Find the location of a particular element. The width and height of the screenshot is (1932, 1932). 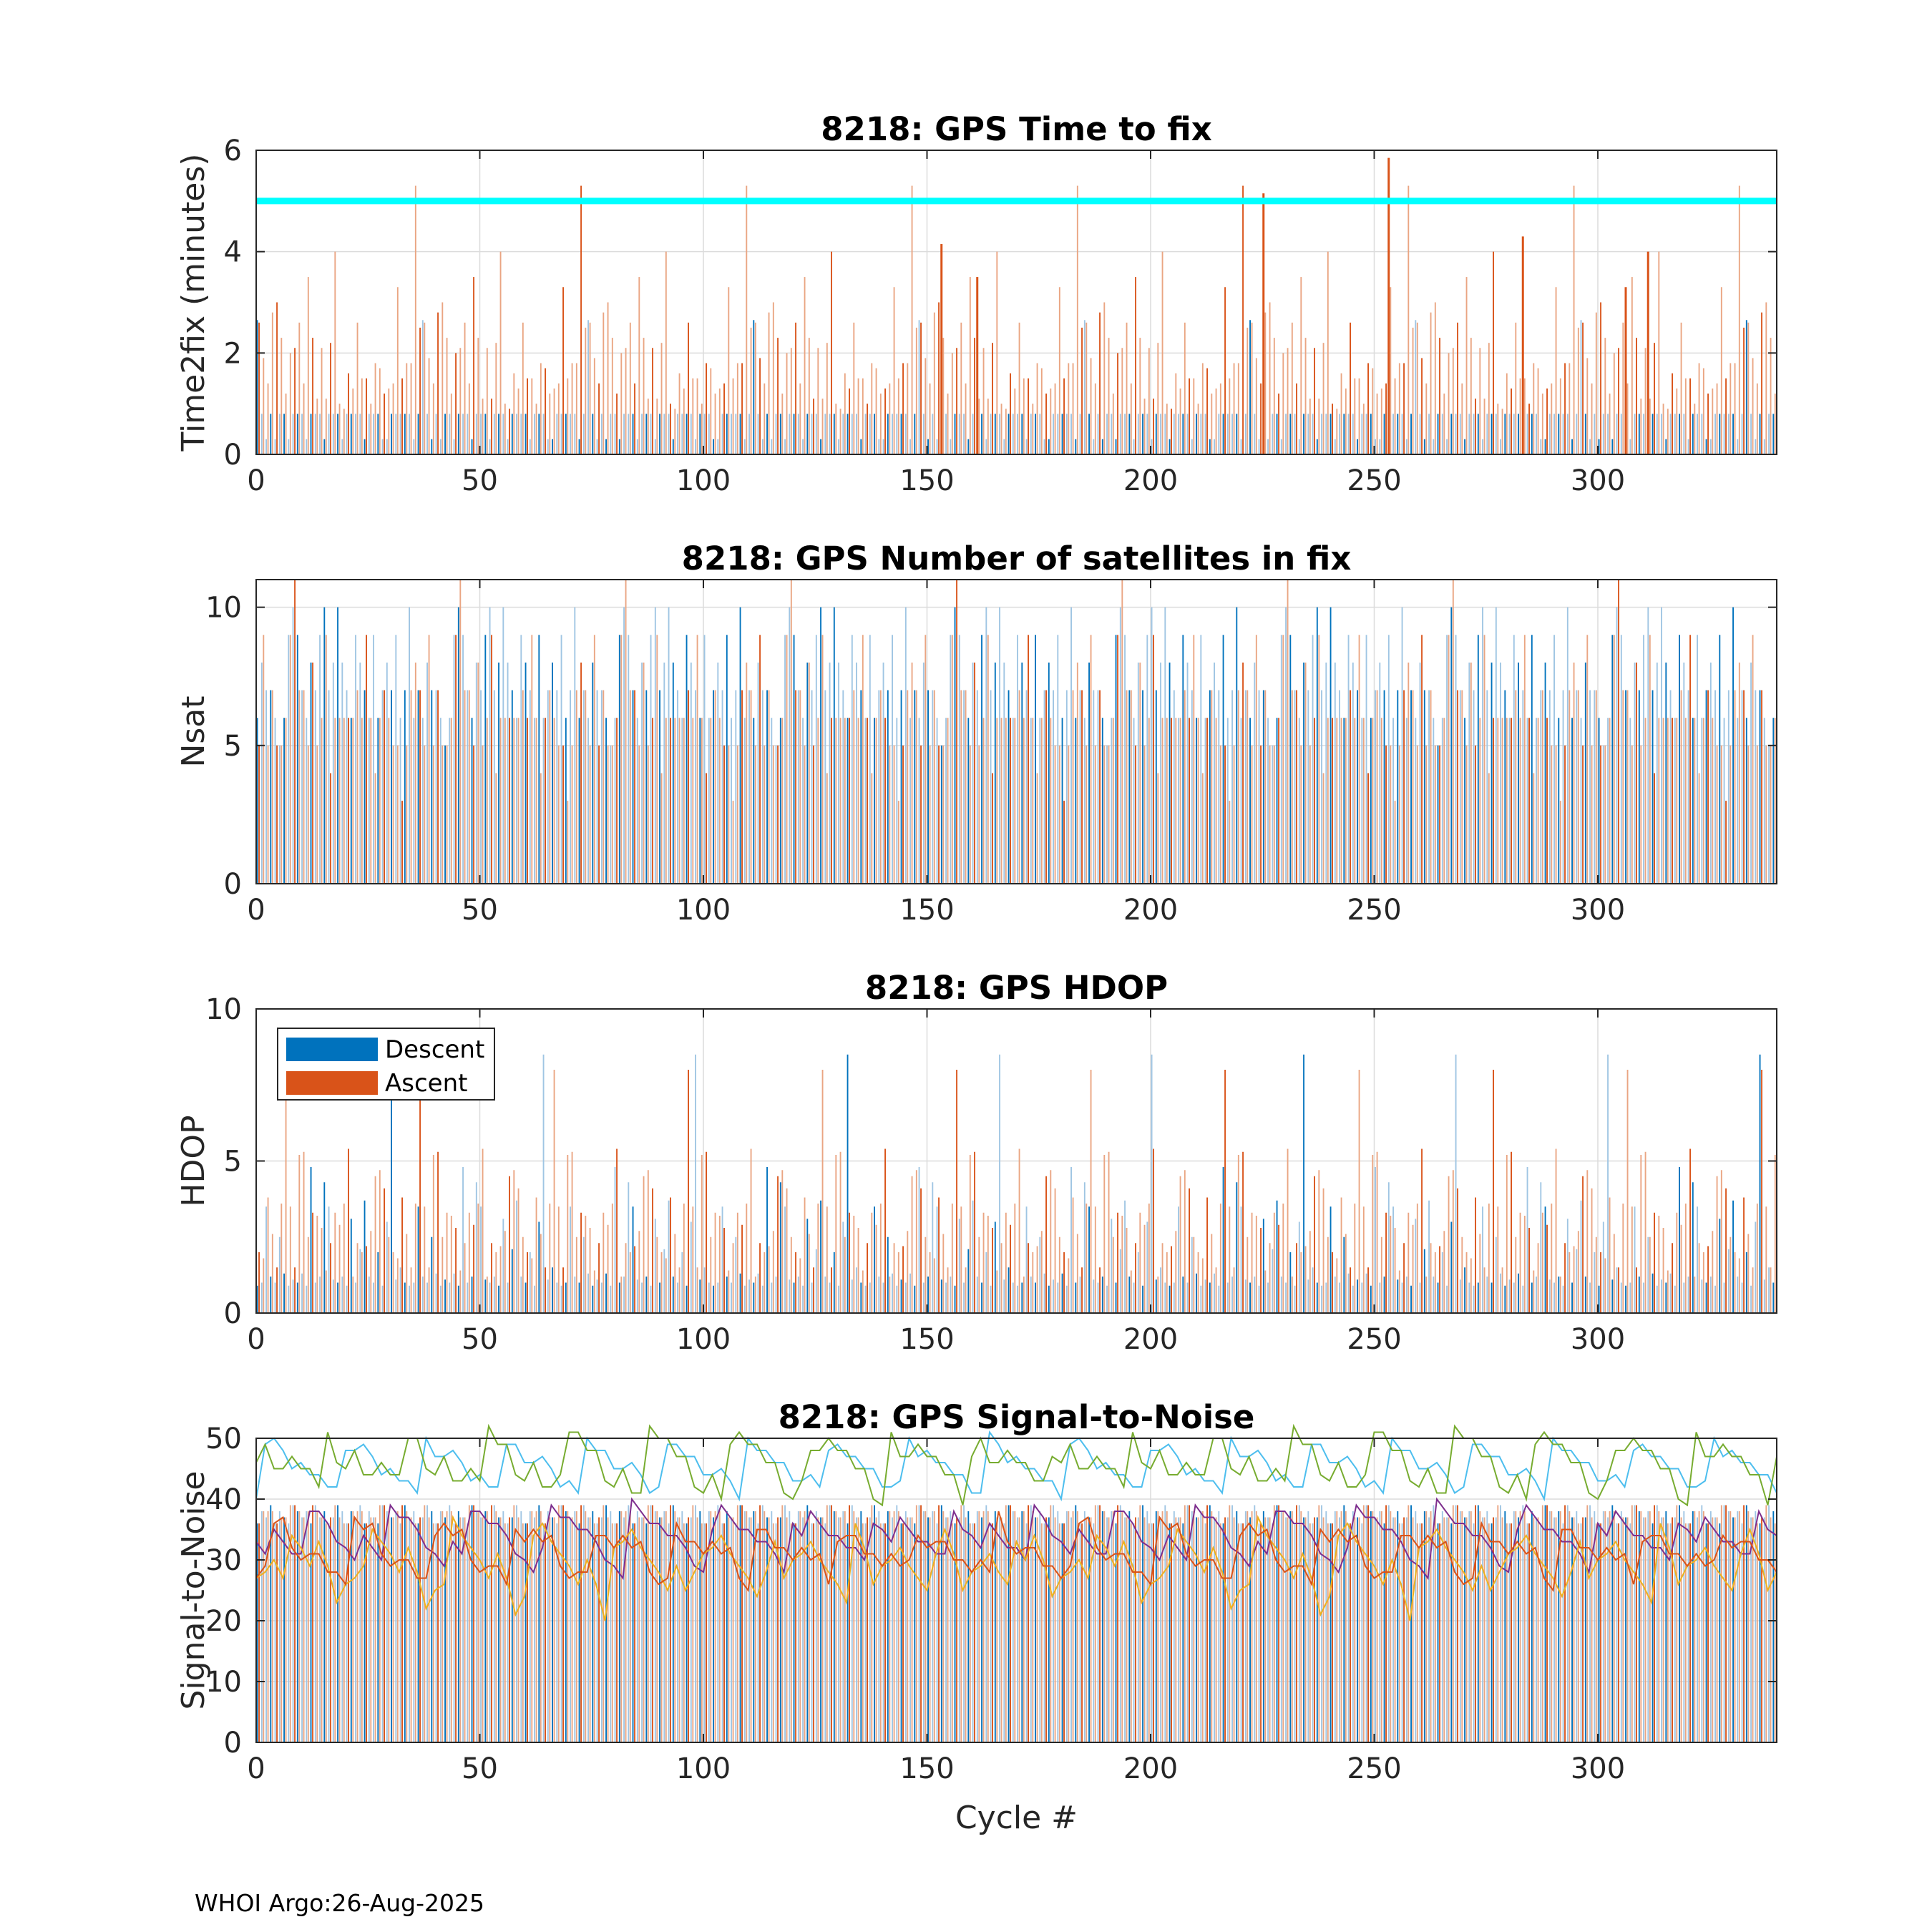

x-tick-label: 200 is located at coordinates (1150, 1768).